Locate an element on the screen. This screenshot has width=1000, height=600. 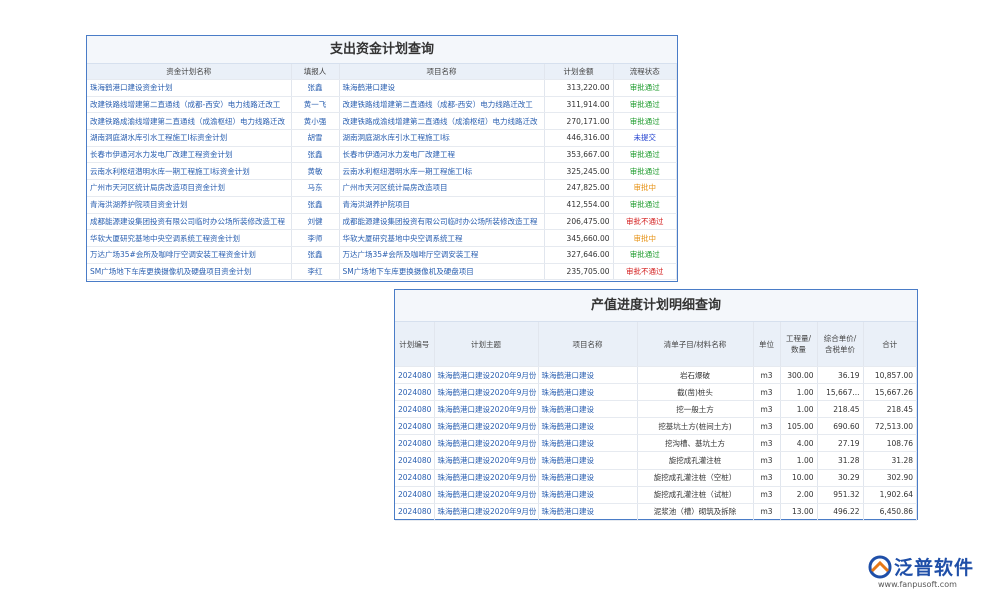
cell: 泥浆池（槽）砌筑及拆除 is located at coordinates (695, 512).